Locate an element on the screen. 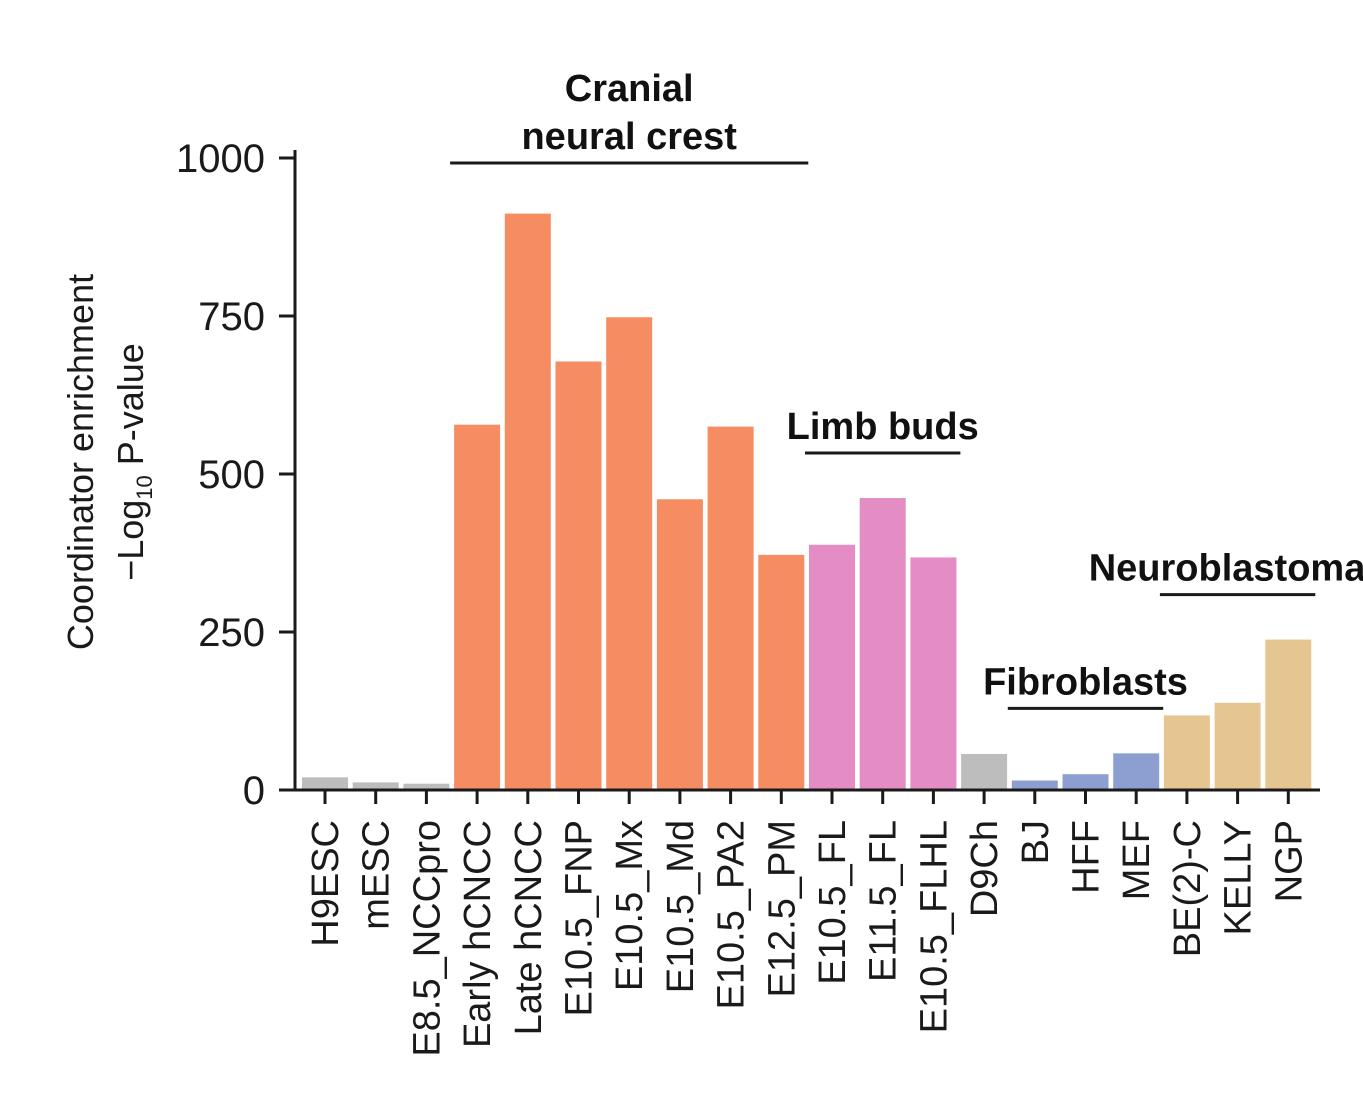  x-tick-label: H9ESC is located at coordinates (326, 883).